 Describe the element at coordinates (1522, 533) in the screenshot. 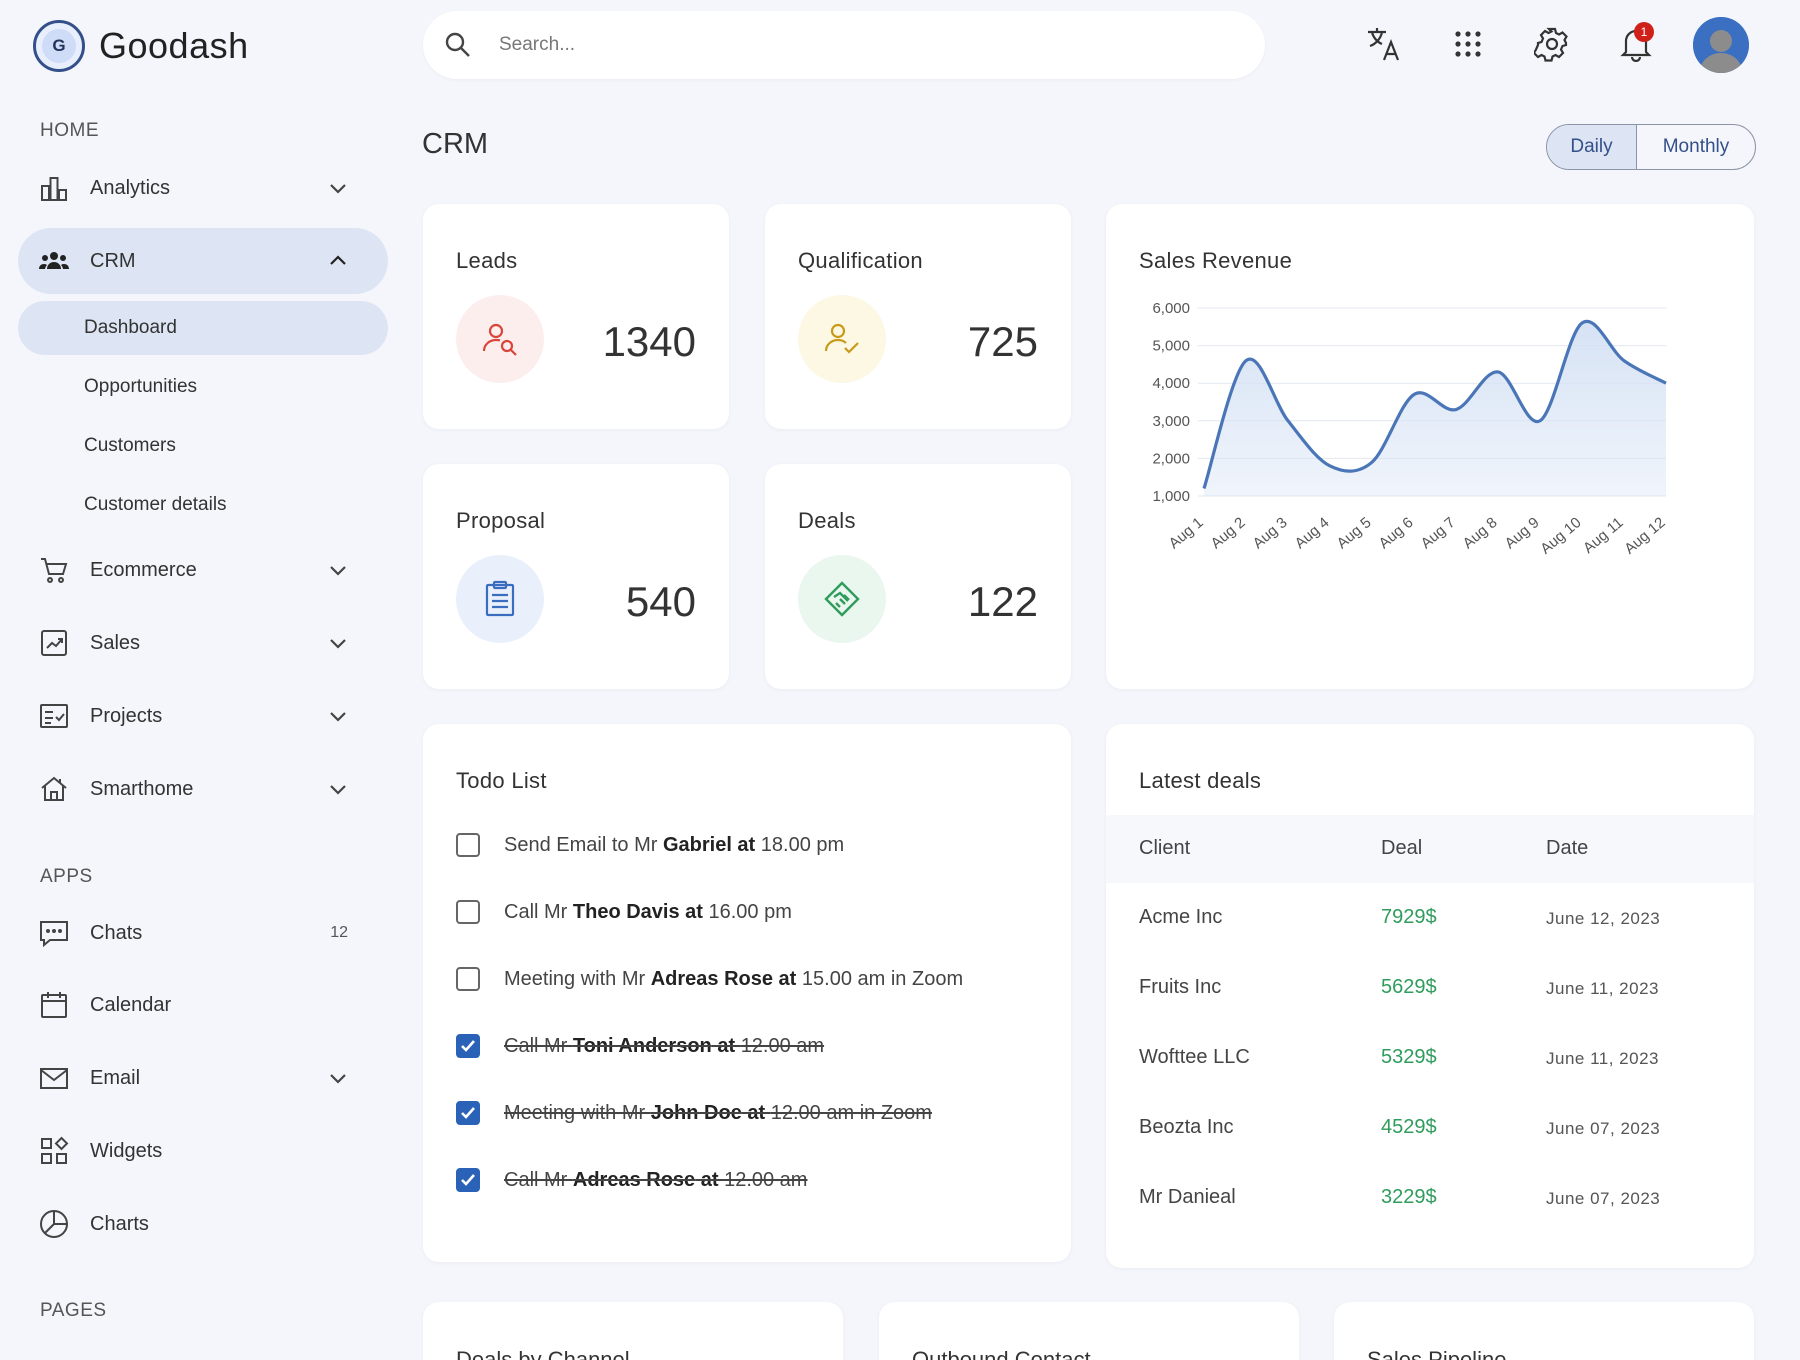

I see `x-tick-label: Aug 9` at that location.